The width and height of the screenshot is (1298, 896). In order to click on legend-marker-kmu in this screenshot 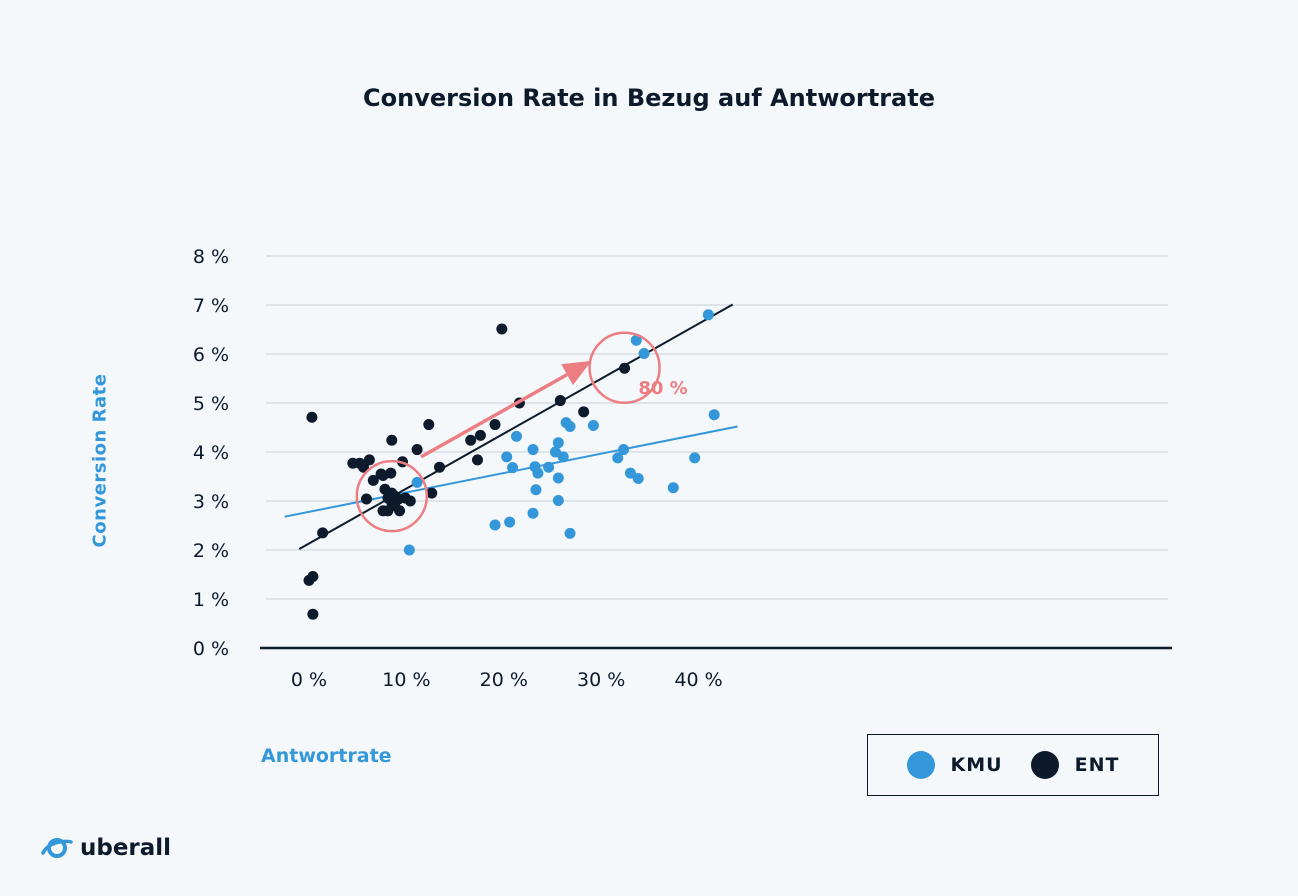, I will do `click(920, 765)`.